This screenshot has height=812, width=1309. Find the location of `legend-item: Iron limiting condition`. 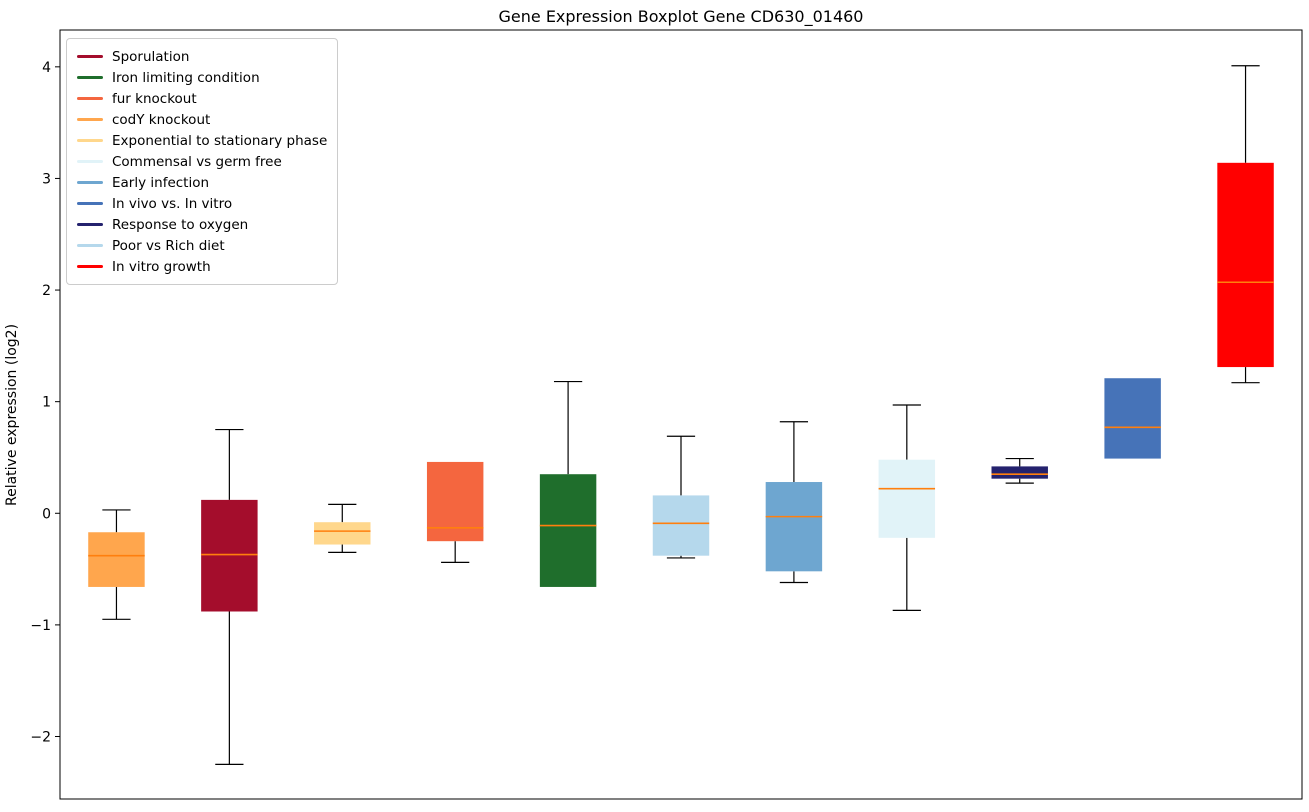

legend-item: Iron limiting condition is located at coordinates (202, 77).